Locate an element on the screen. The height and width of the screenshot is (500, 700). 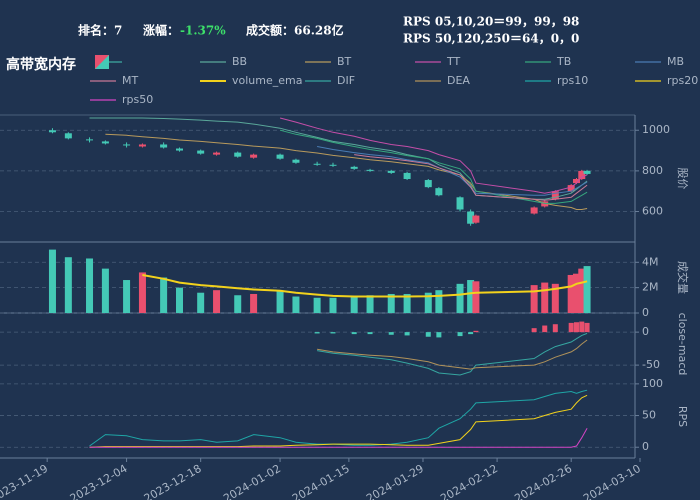
turnover: 成交额：66.28亿 is located at coordinates (295, 30).